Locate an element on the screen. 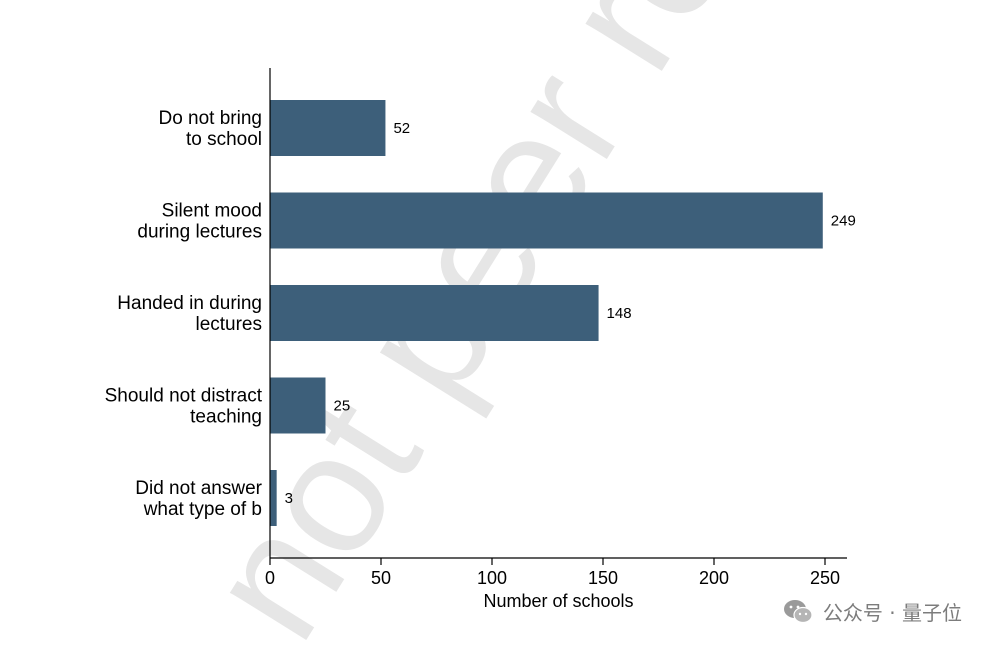 Image resolution: width=992 pixels, height=650 pixels. x-tick-label: 0 is located at coordinates (270, 578).